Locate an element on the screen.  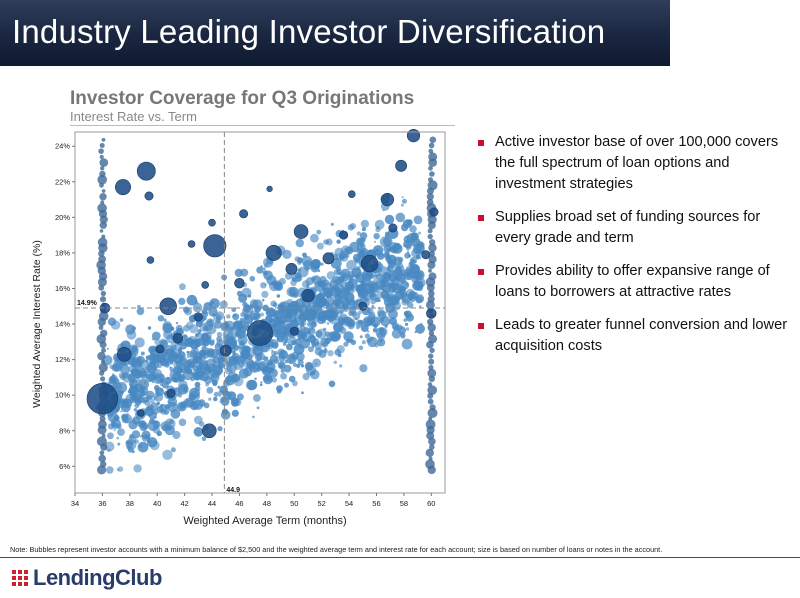
y-tick-label: 22% is located at coordinates (62, 181).